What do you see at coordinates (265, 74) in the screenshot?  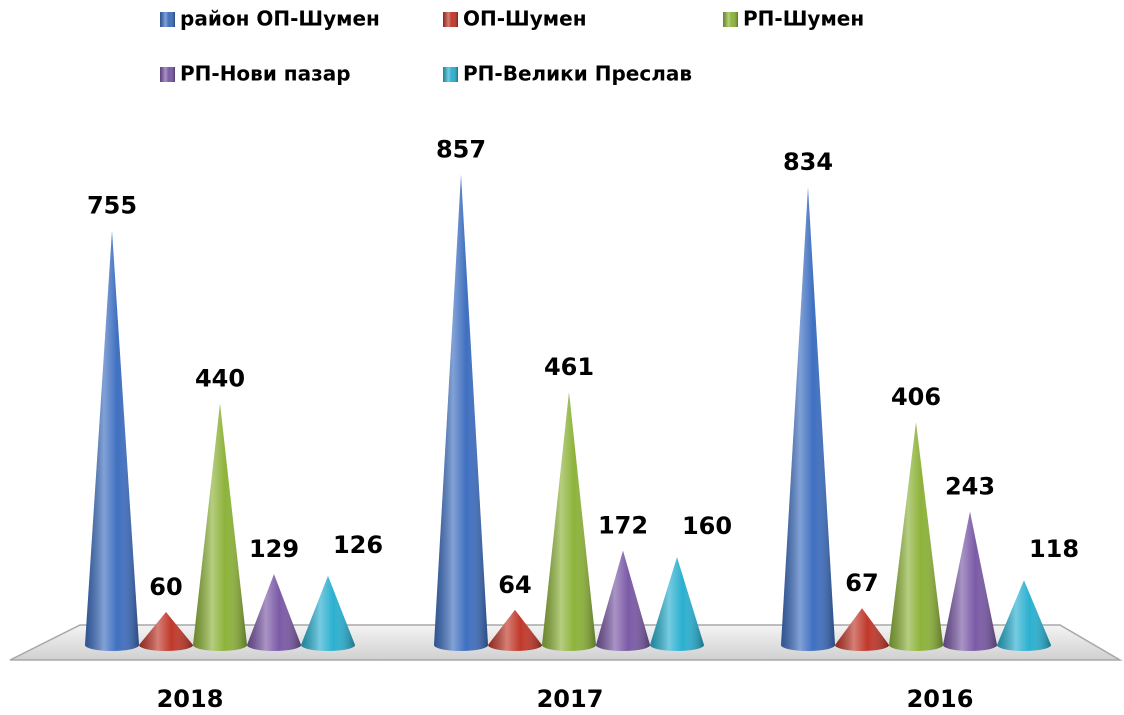 I see `legend-label: РП-Нови пазар` at bounding box center [265, 74].